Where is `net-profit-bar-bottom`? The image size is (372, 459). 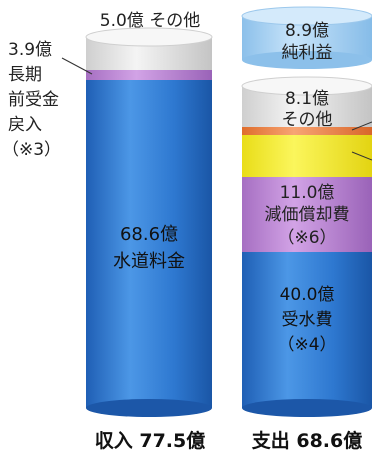 net-profit-bar-bottom is located at coordinates (307, 60).